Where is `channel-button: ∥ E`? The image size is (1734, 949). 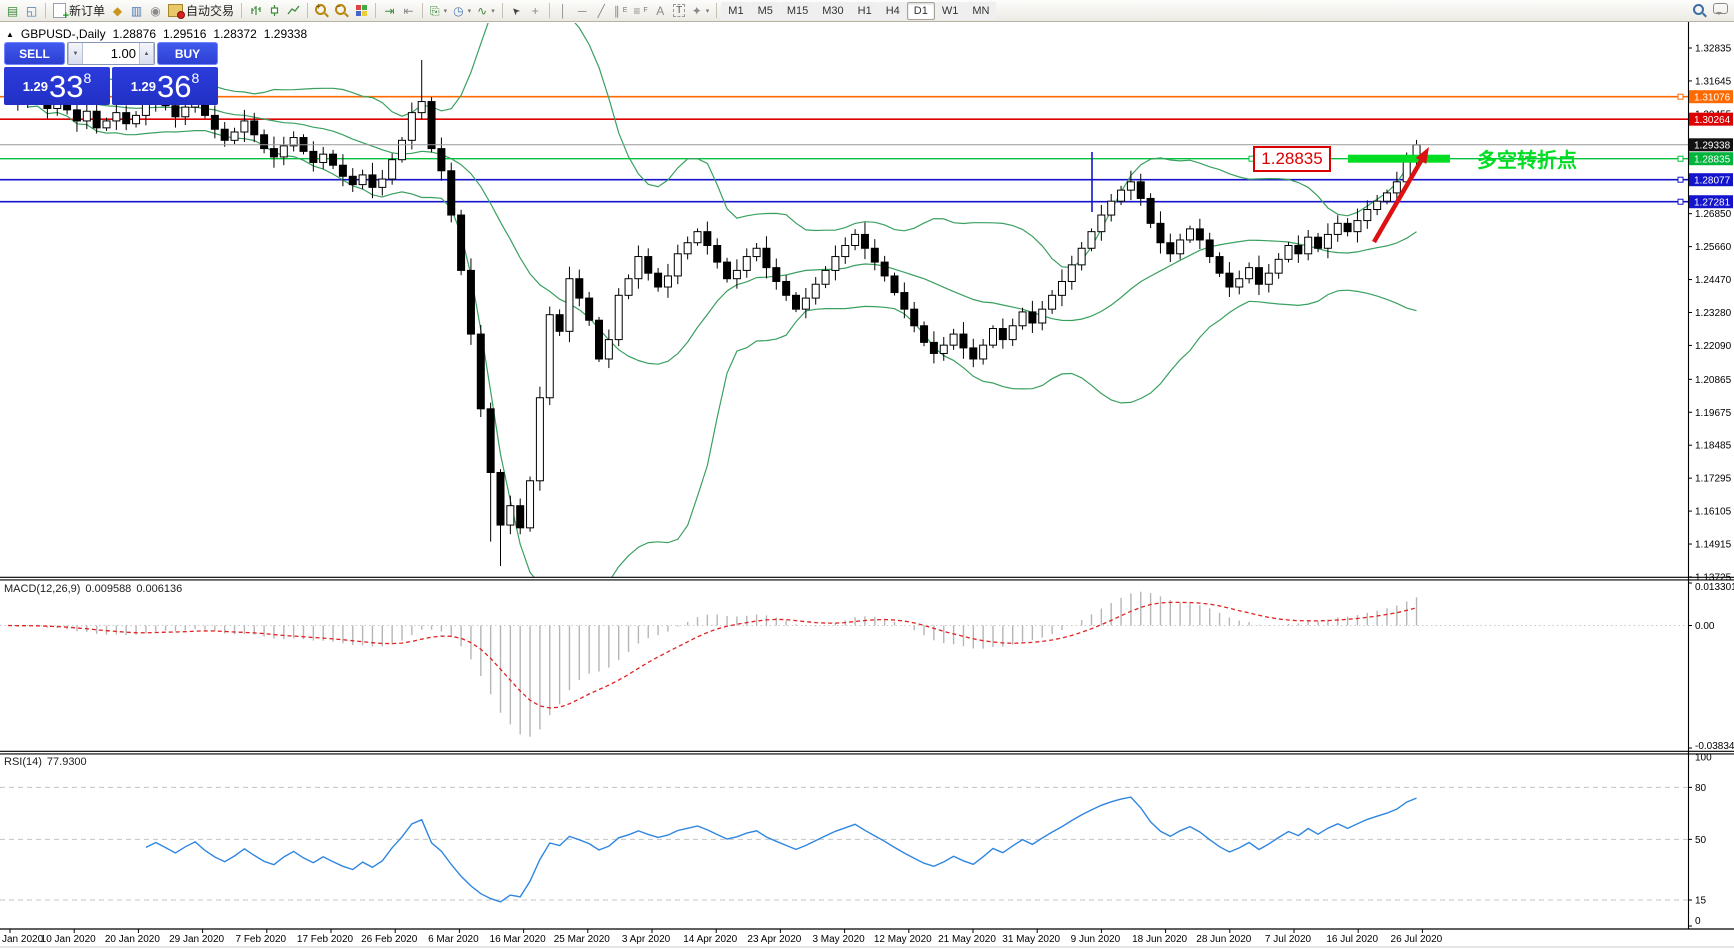
channel-button: ∥ E is located at coordinates (621, 10).